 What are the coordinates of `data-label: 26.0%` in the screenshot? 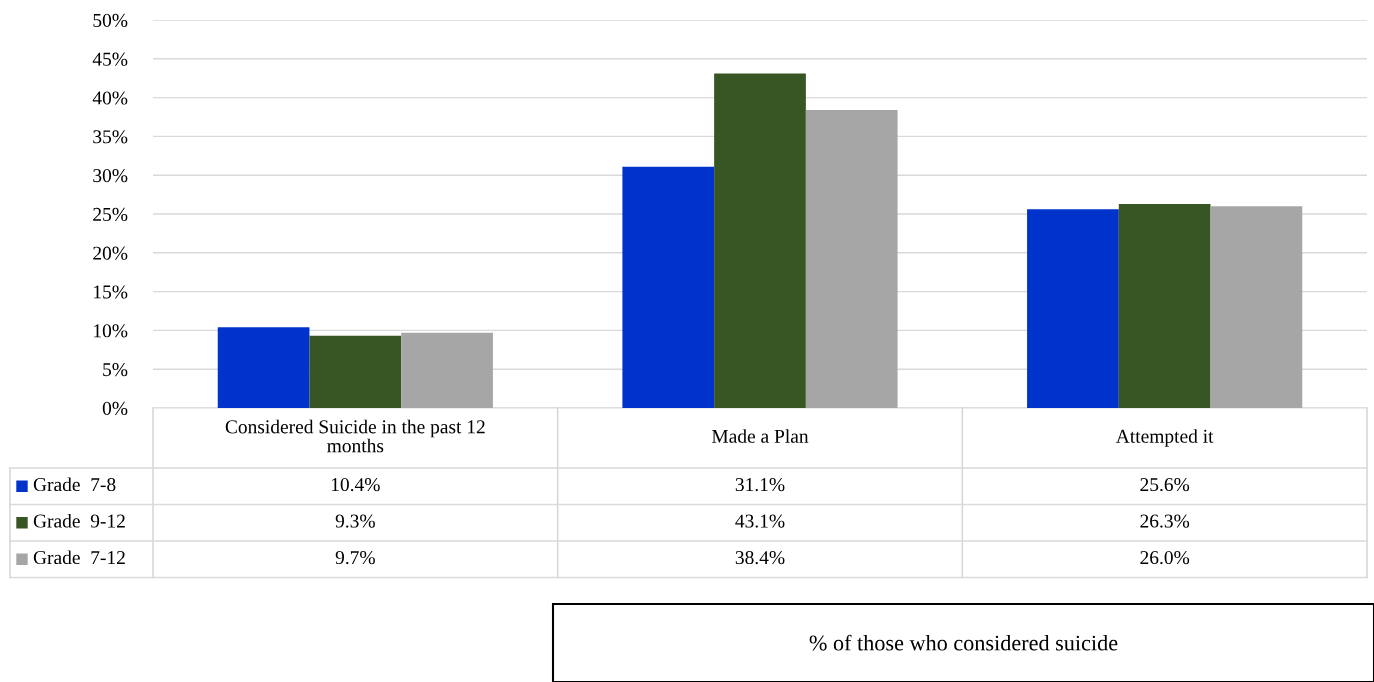 It's located at (1165, 558).